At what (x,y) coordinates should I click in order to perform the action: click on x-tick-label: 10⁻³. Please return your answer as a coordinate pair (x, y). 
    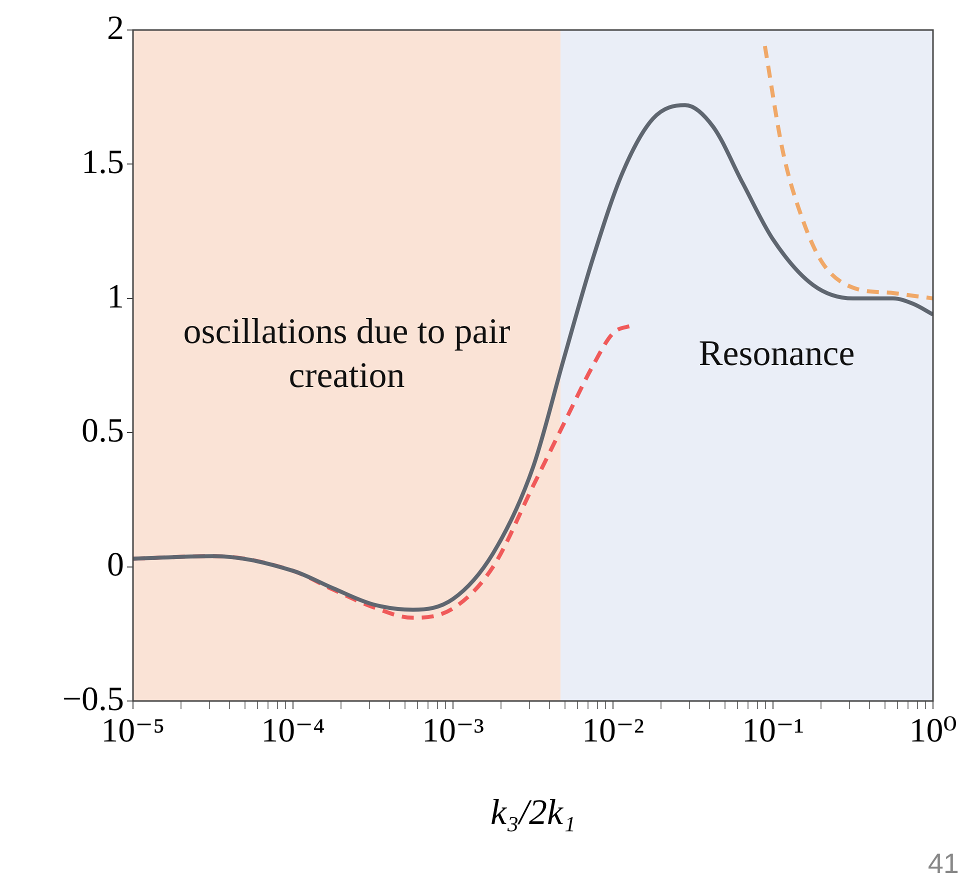
    Looking at the image, I should click on (453, 731).